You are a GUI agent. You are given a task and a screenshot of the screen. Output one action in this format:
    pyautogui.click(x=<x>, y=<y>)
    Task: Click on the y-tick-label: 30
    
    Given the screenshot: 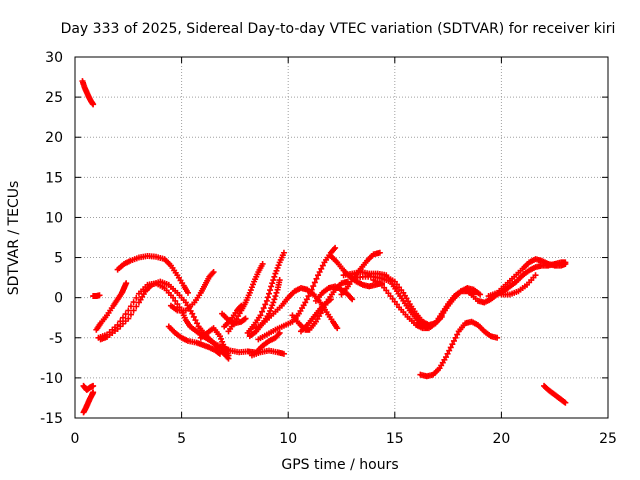 What is the action you would take?
    pyautogui.click(x=54, y=58)
    